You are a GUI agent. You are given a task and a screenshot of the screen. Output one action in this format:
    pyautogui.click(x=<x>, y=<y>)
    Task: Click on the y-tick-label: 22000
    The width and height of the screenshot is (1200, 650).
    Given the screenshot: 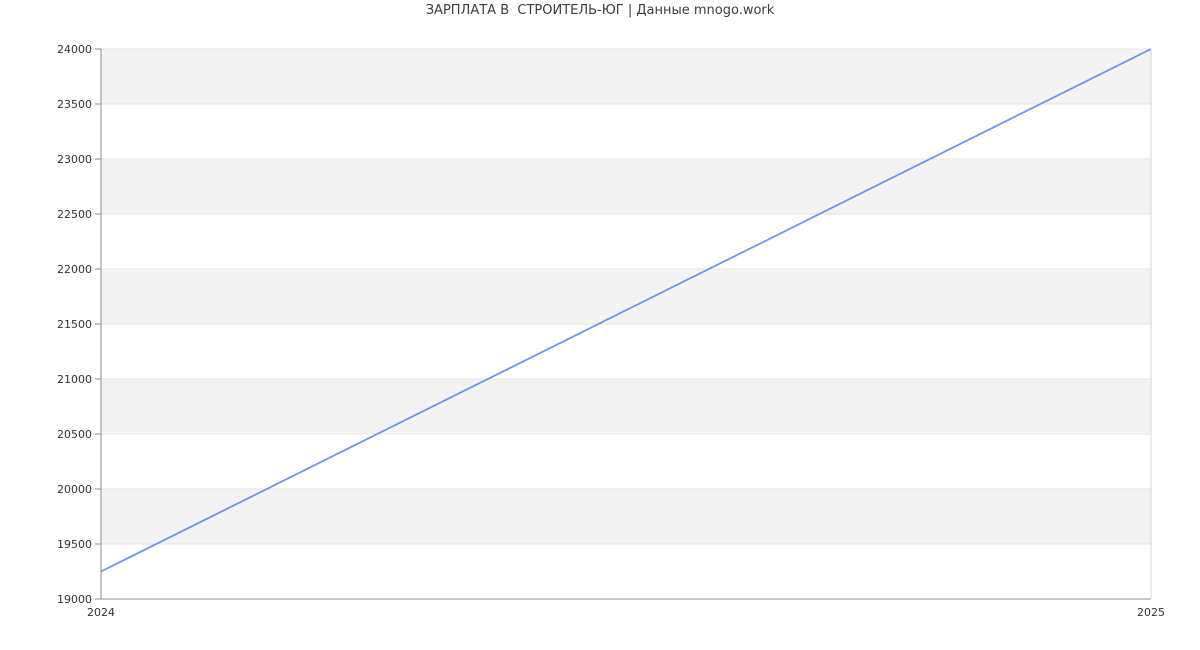 What is the action you would take?
    pyautogui.click(x=74, y=269)
    